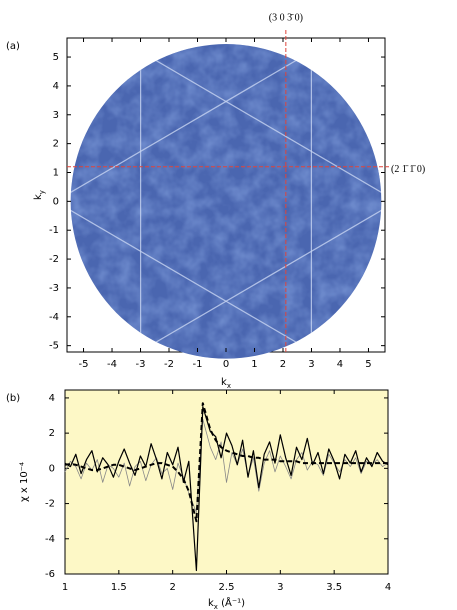 This screenshot has height=610, width=457. I want to click on x-axis-label: kx (Å⁻¹), so click(226, 603).